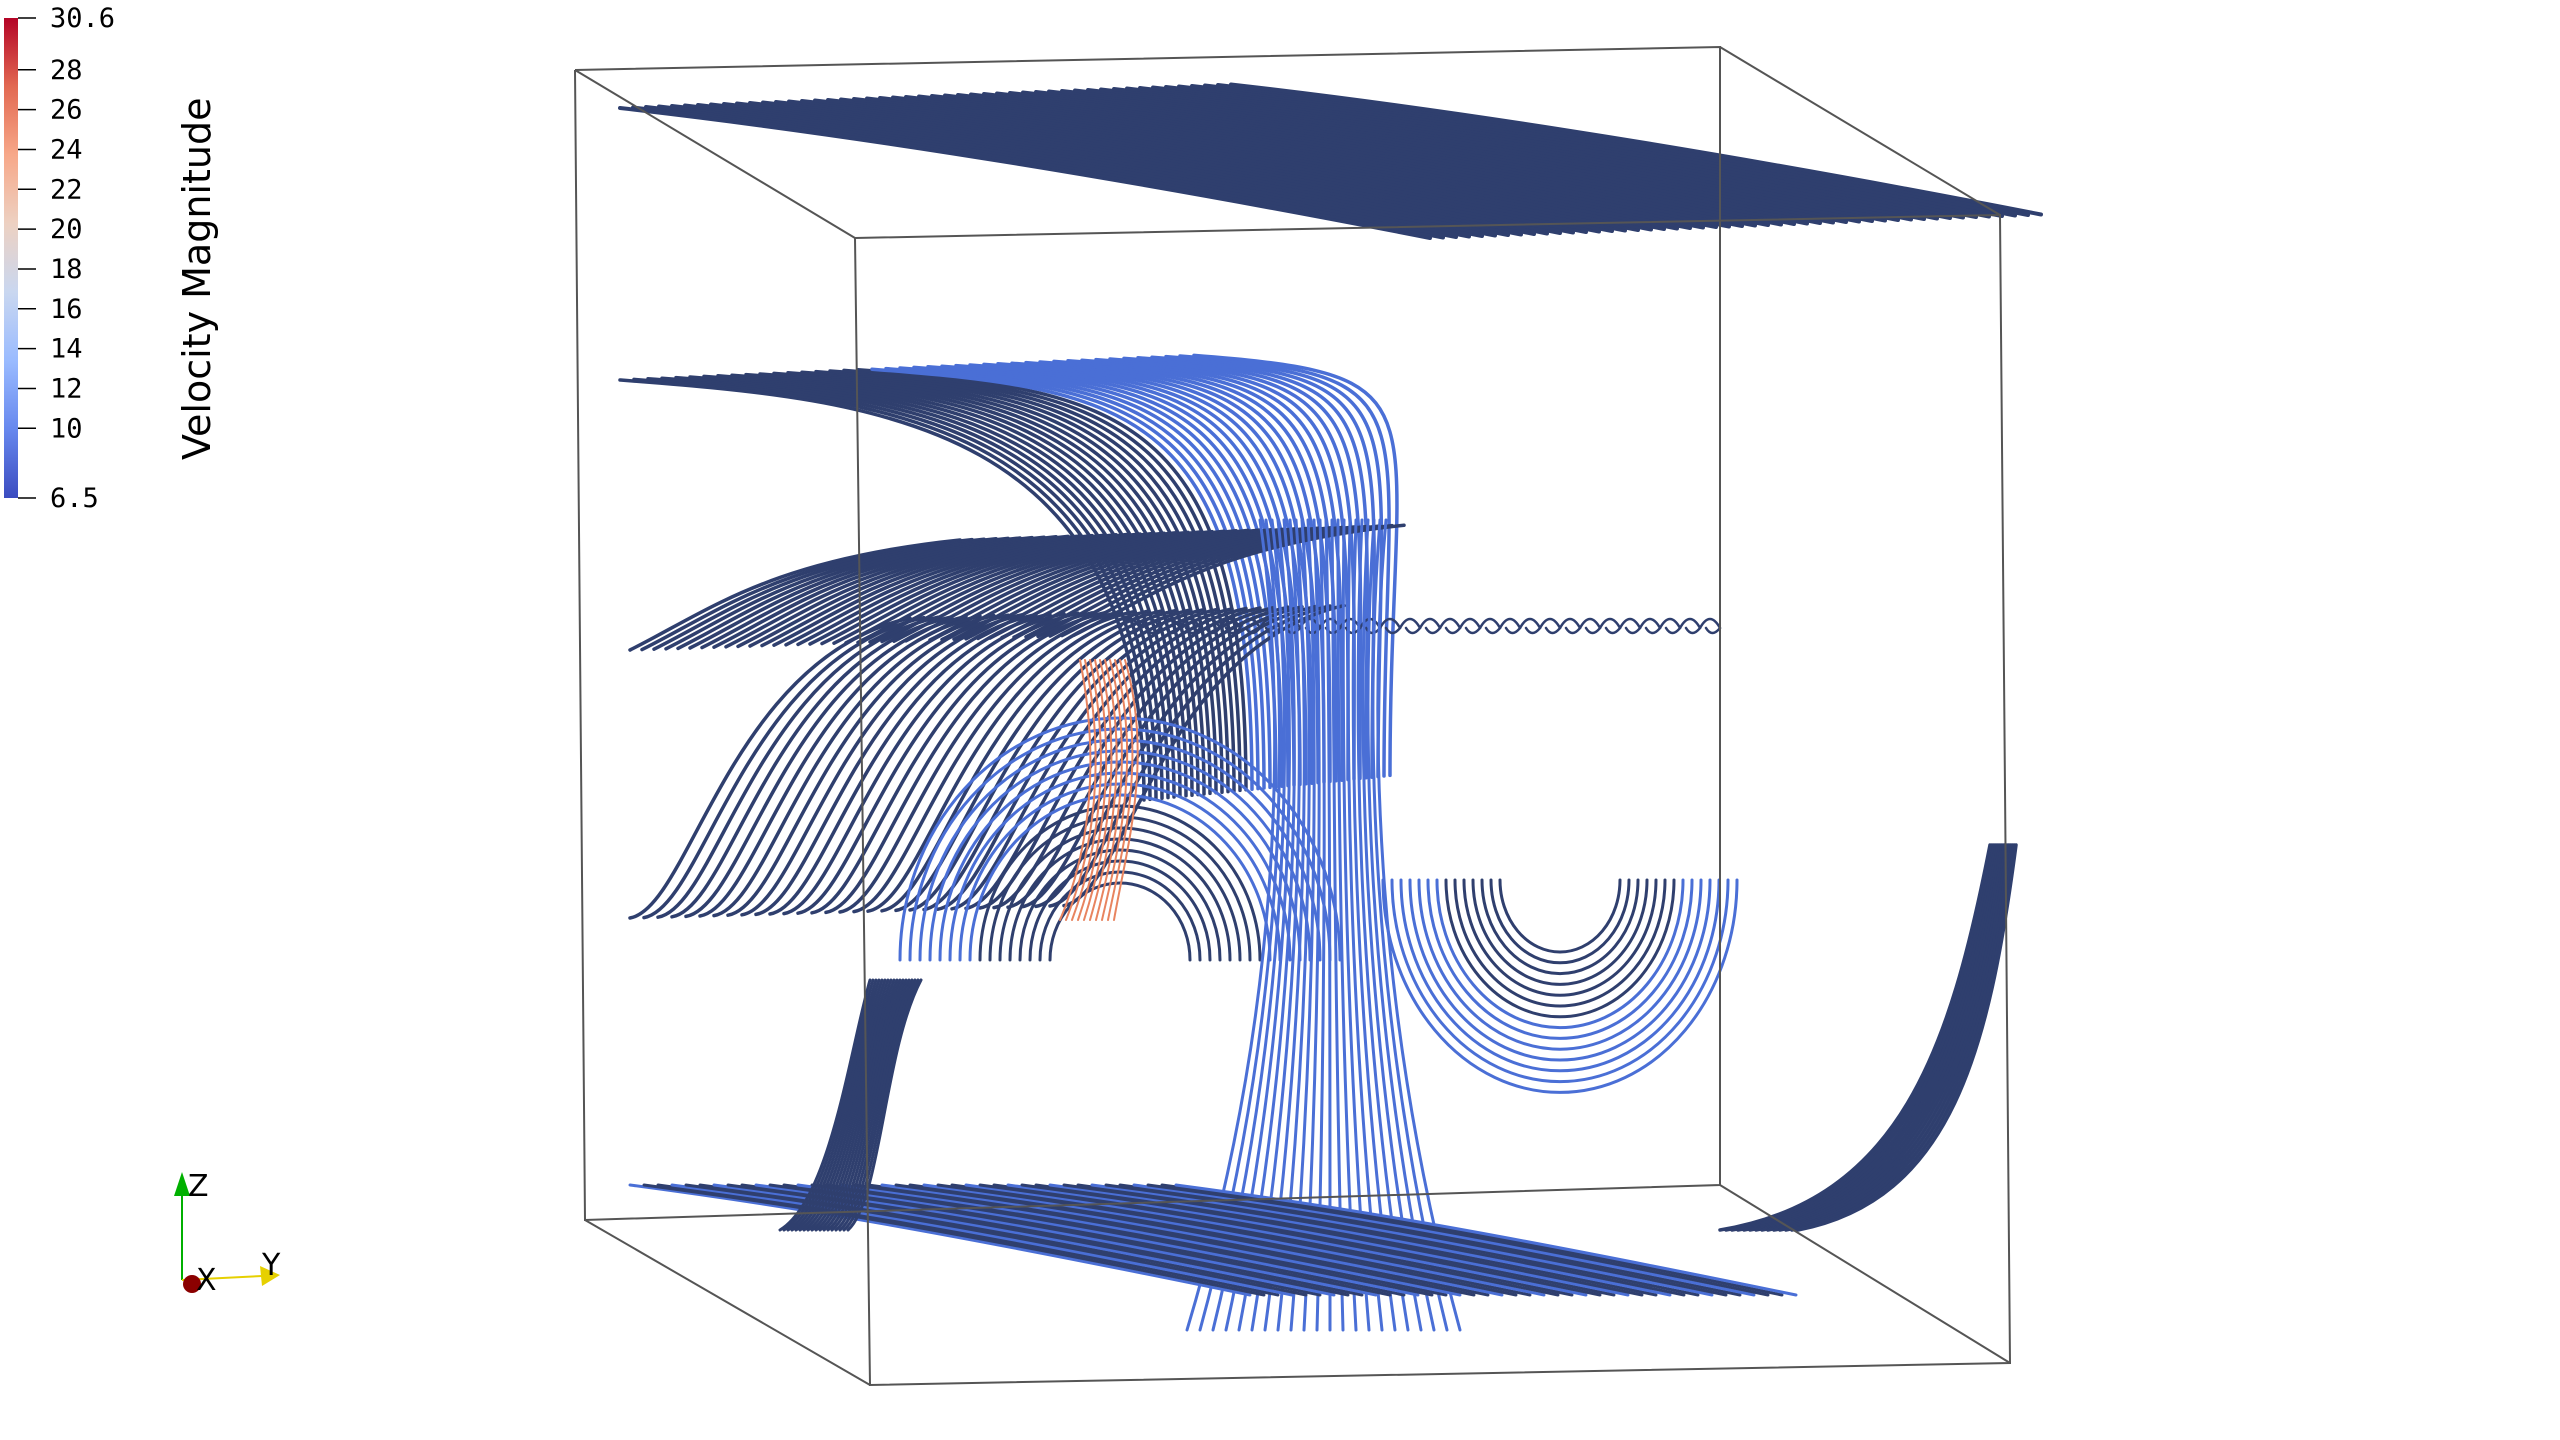 The height and width of the screenshot is (1440, 2560). I want to click on orientation-axes: Z Y X, so click(227, 1233).